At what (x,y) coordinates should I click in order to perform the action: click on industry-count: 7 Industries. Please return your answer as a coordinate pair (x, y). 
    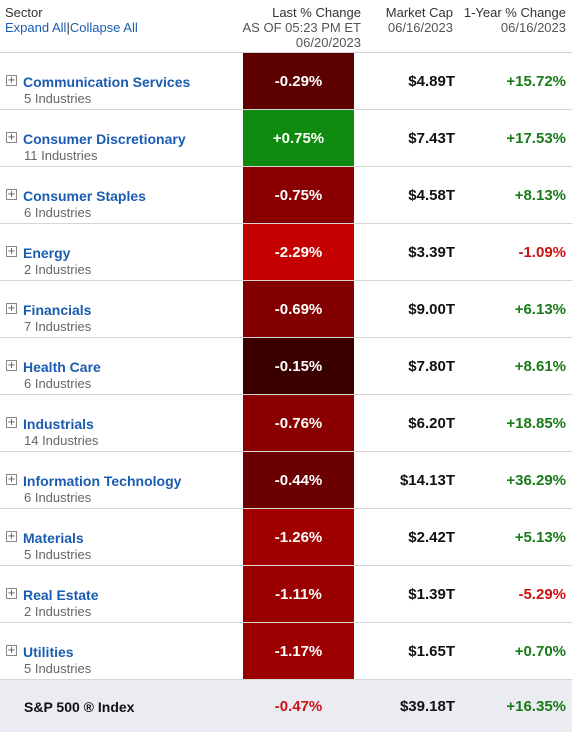
    Looking at the image, I should click on (58, 326).